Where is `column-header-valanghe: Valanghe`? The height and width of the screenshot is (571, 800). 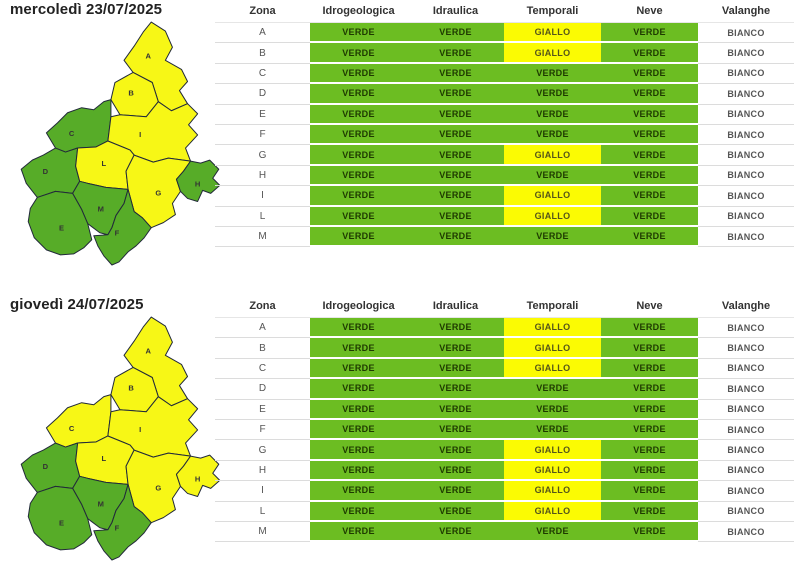
column-header-valanghe: Valanghe is located at coordinates (746, 306).